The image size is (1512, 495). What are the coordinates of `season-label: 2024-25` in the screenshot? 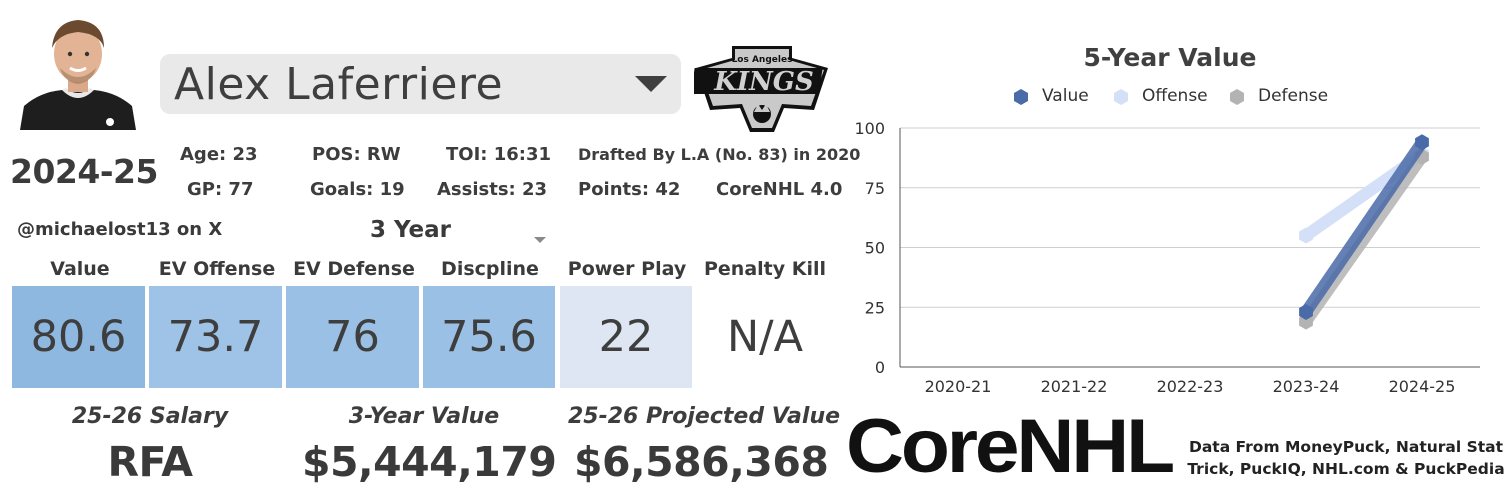 It's located at (84, 171).